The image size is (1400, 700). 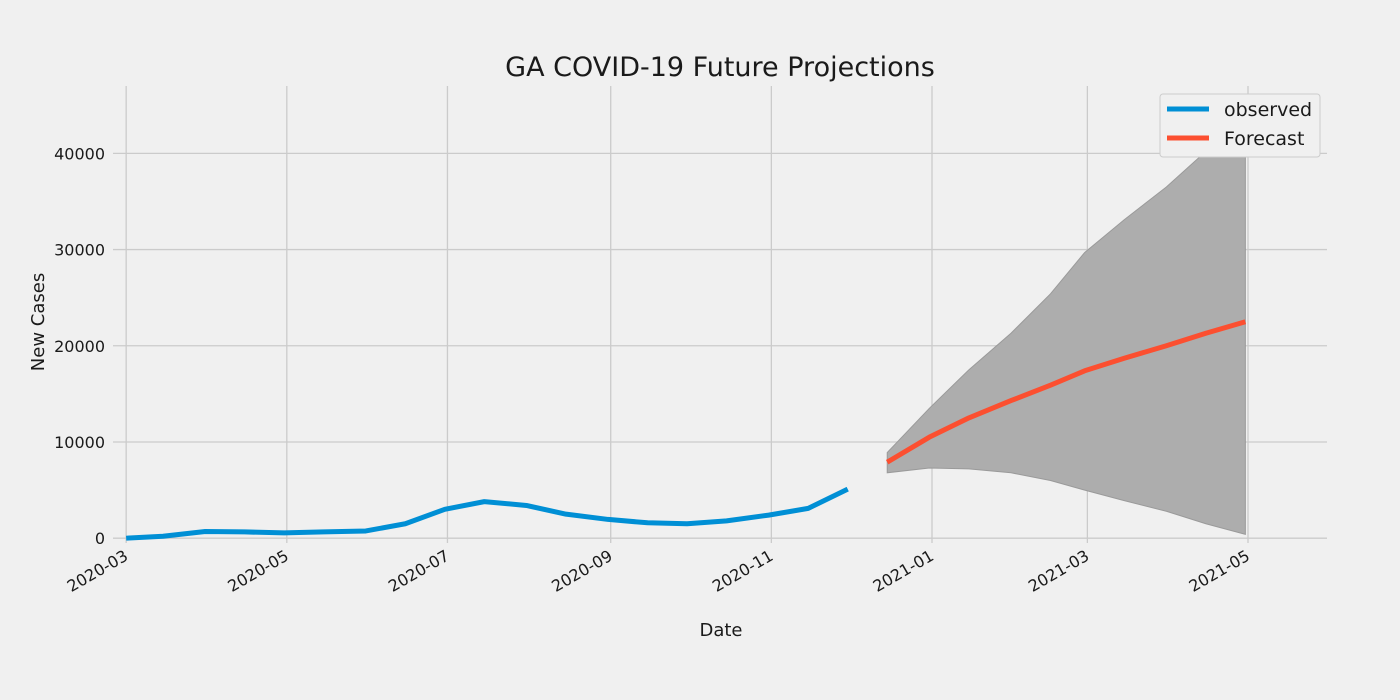 What do you see at coordinates (742, 571) in the screenshot?
I see `x-tick-label: 2020-11` at bounding box center [742, 571].